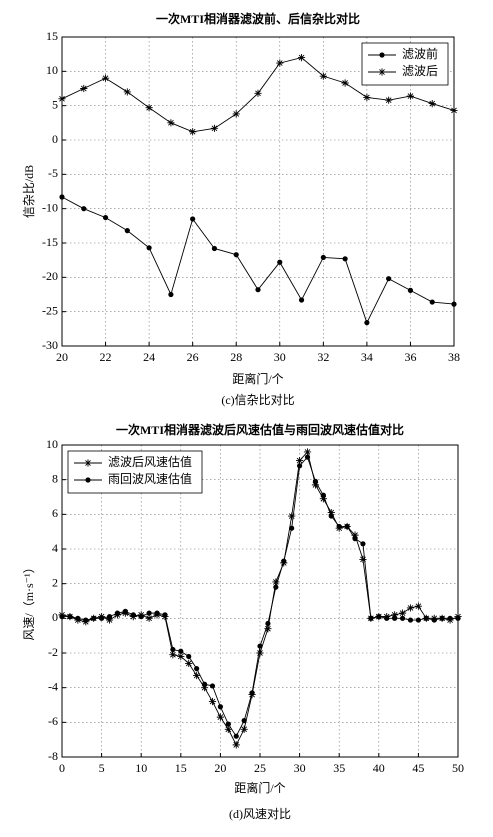  I want to click on y-tick-label: -25, so click(50, 310).